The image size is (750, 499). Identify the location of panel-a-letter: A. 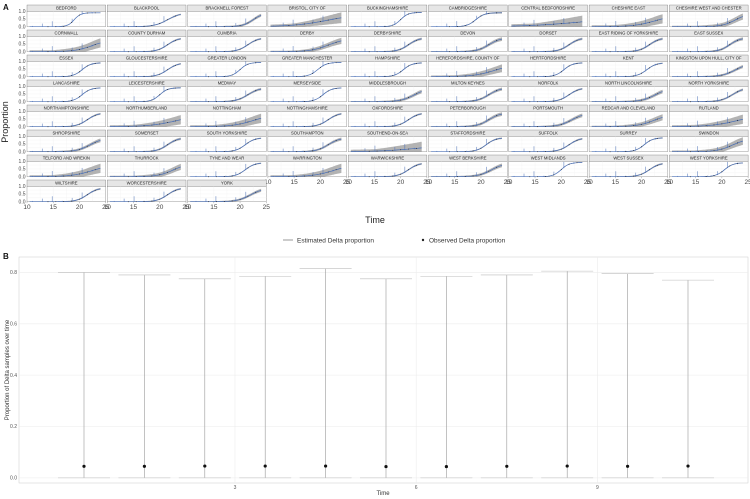
(6, 7).